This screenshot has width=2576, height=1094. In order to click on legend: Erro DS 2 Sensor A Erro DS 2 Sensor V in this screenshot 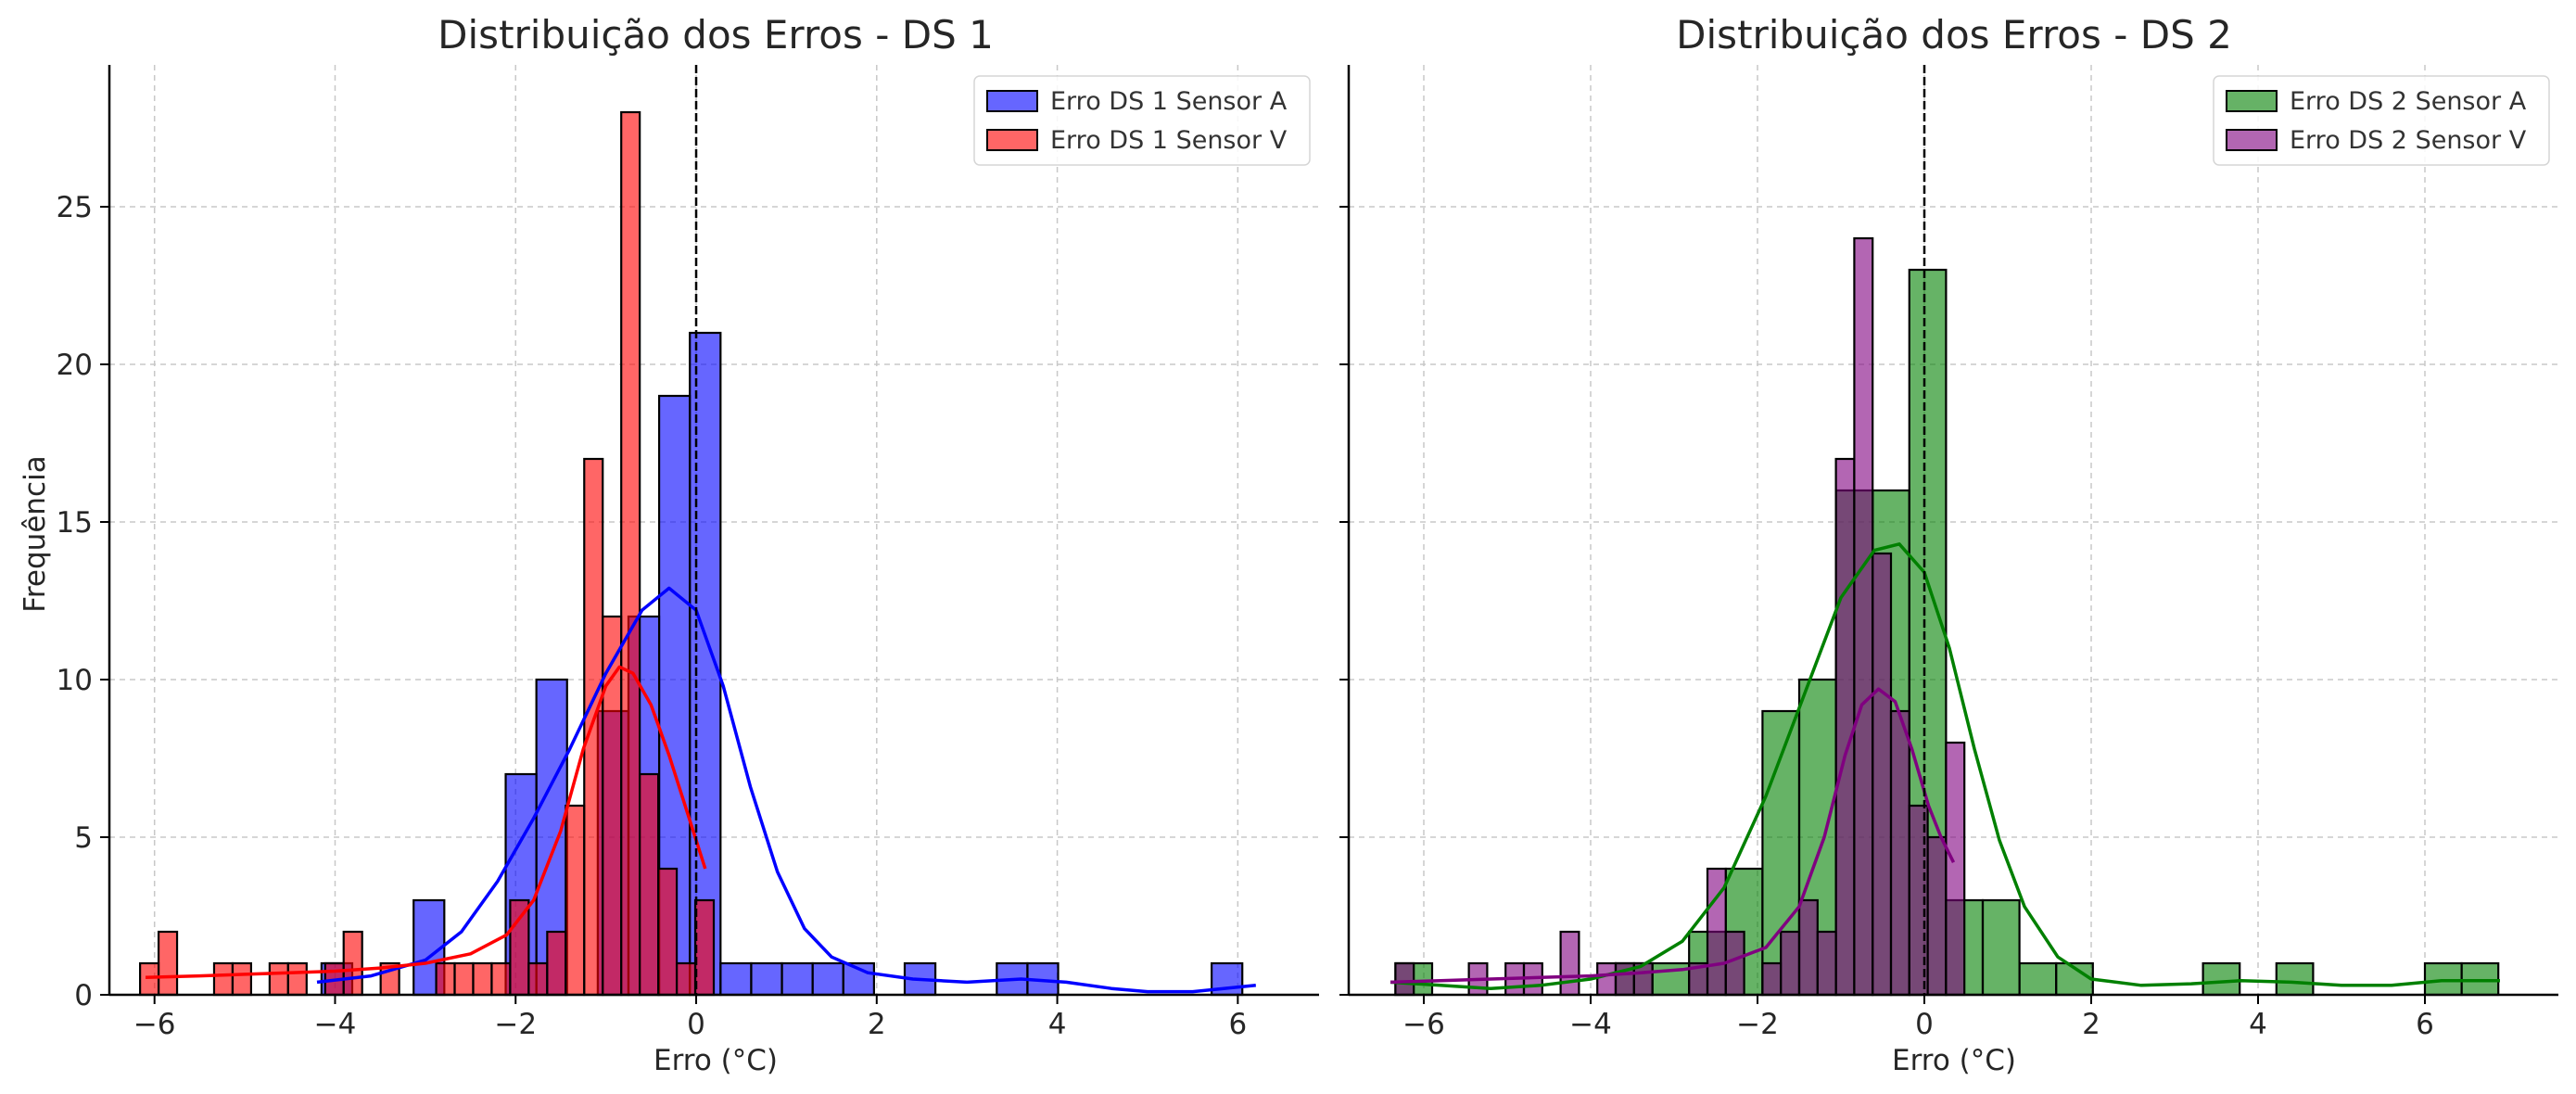, I will do `click(2381, 121)`.